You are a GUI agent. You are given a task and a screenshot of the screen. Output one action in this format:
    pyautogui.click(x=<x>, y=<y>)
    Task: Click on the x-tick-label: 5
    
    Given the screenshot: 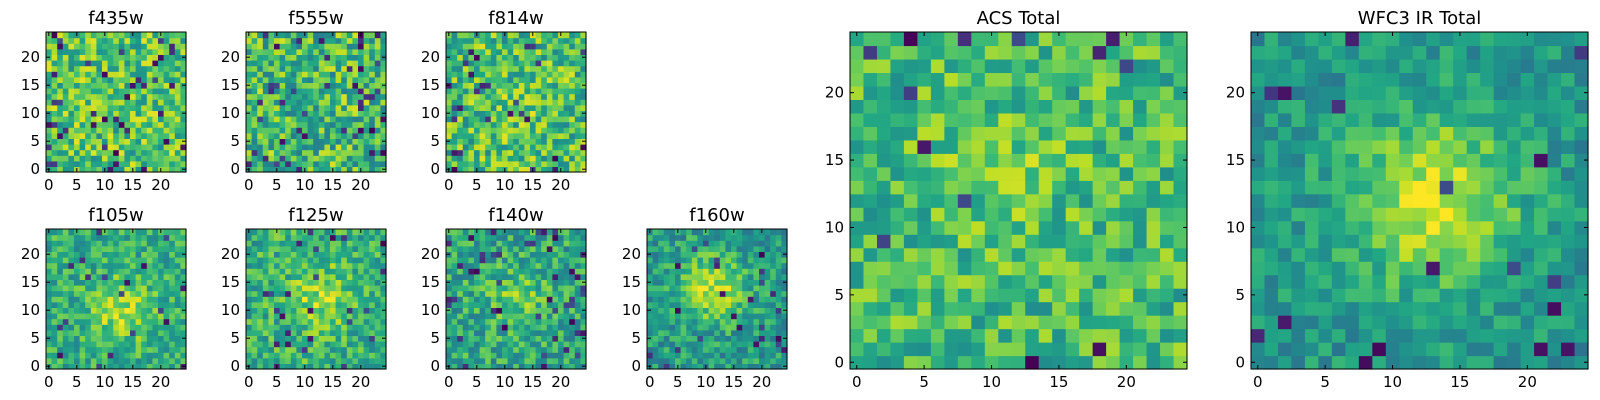 What is the action you would take?
    pyautogui.click(x=477, y=382)
    